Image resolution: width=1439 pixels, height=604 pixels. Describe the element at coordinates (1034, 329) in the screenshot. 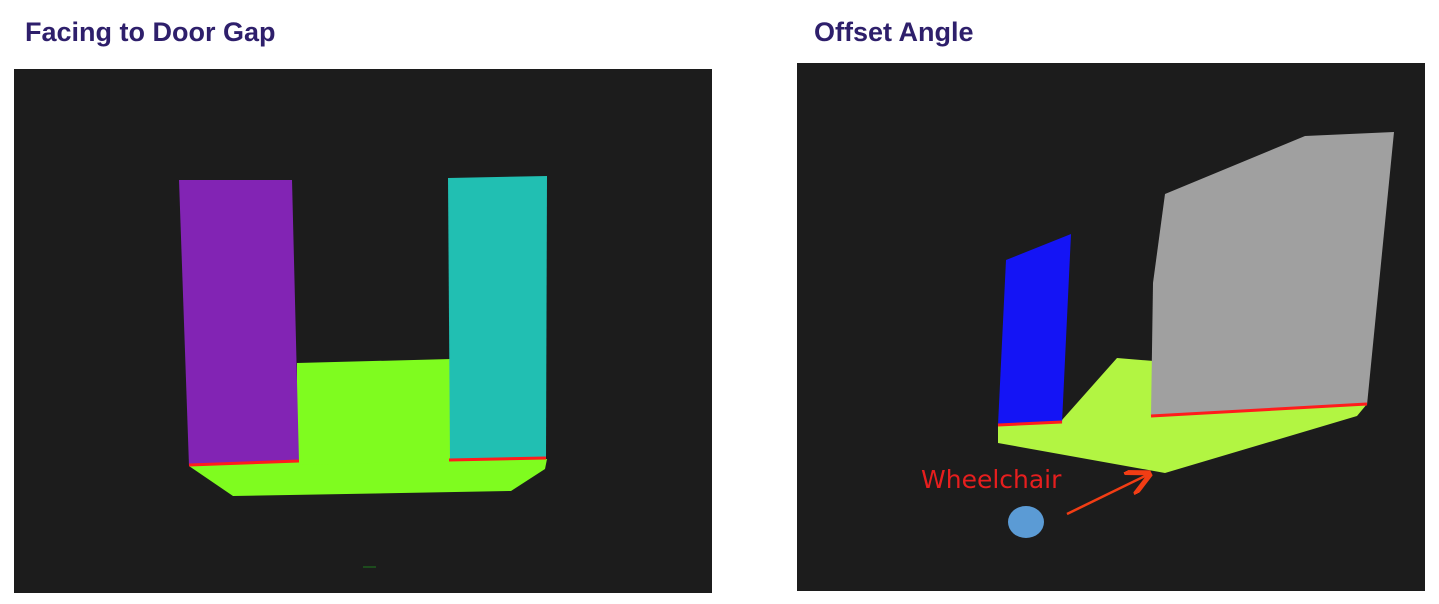

I see `wall-blue` at that location.